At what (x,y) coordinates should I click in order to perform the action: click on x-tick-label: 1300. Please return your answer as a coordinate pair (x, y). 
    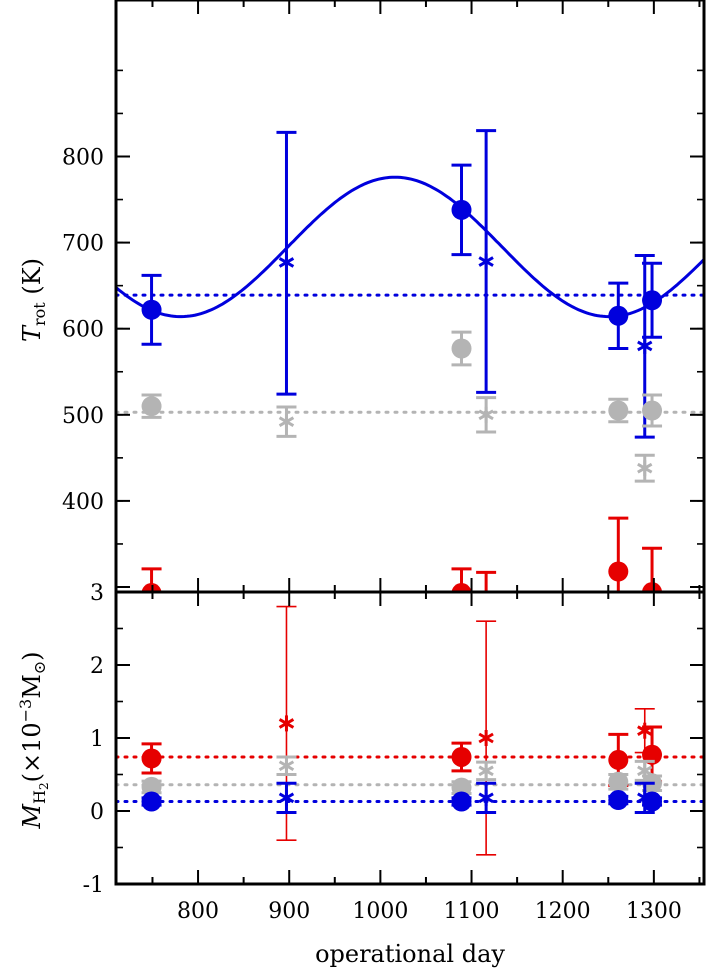
    Looking at the image, I should click on (654, 911).